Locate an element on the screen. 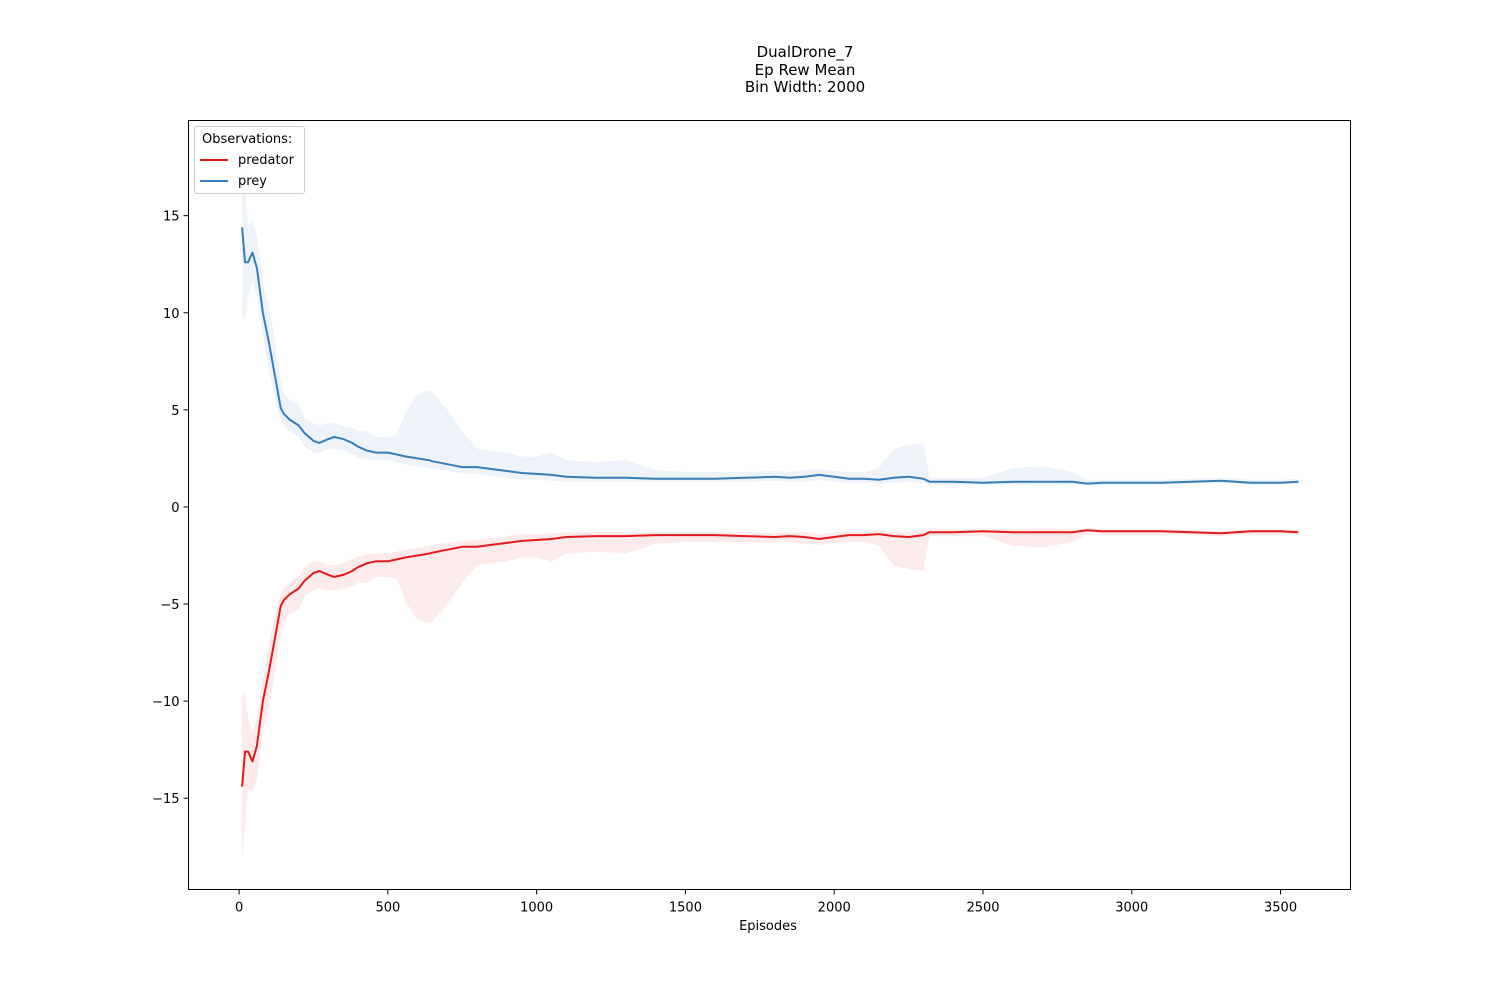 Image resolution: width=1500 pixels, height=1000 pixels. y-tick-label: 10 is located at coordinates (171, 314).